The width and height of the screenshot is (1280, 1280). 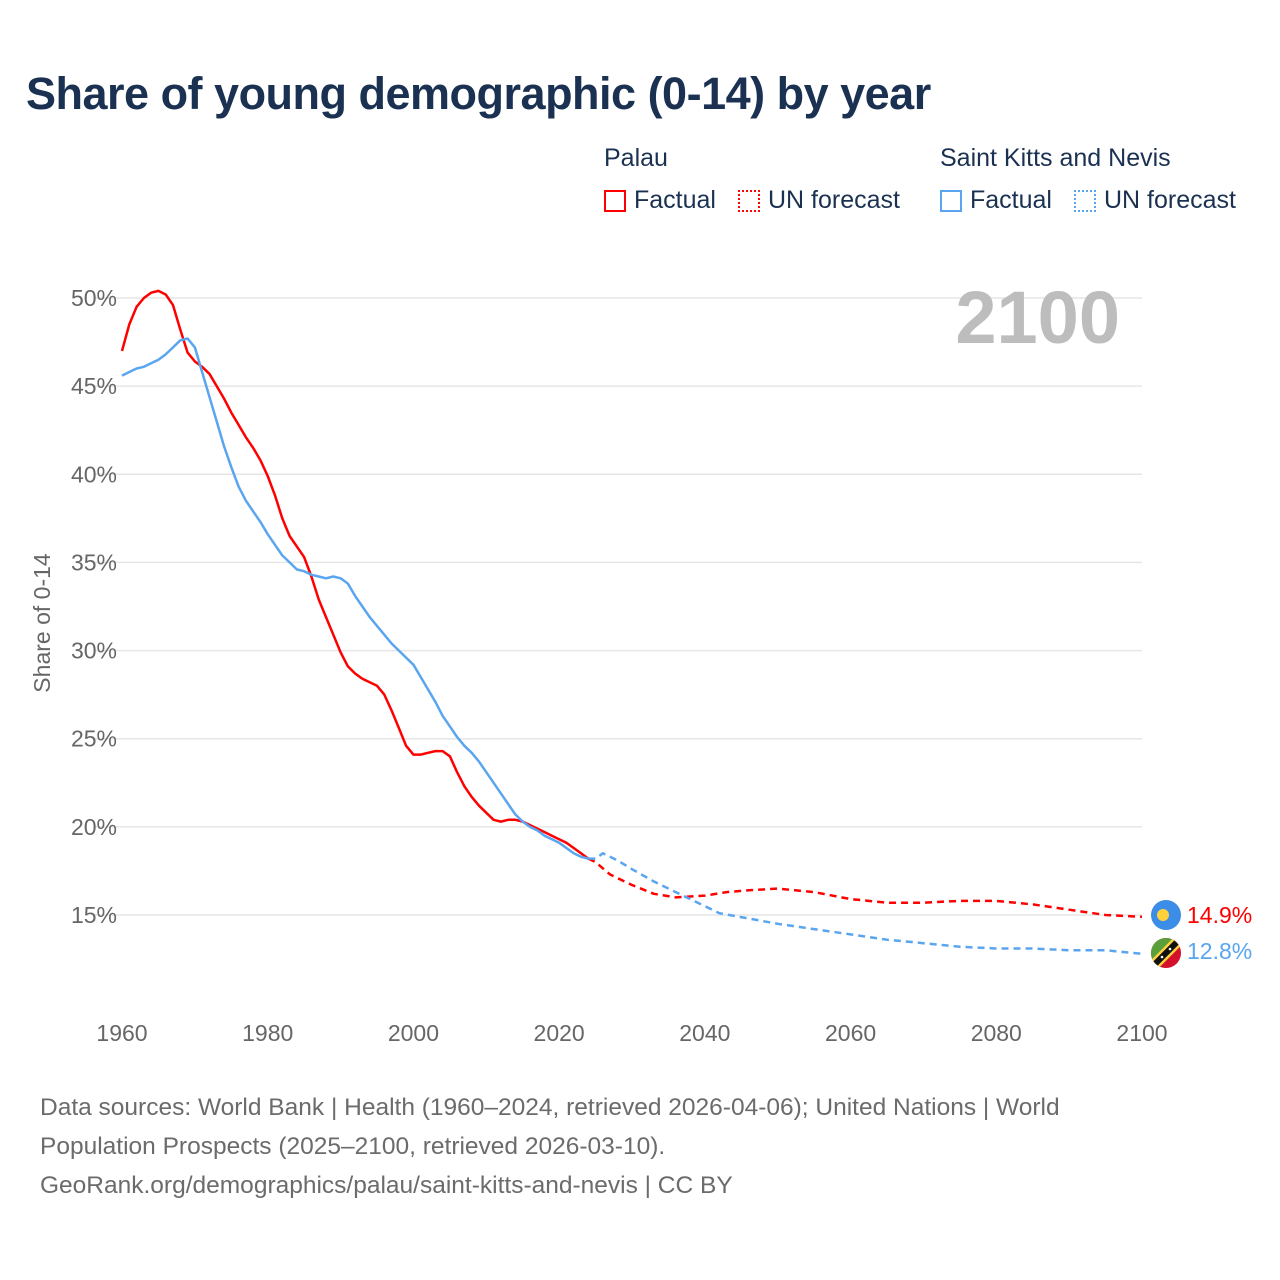 What do you see at coordinates (355, 598) in the screenshot?
I see `series-line-saint-kitts-and-nevis-factual` at bounding box center [355, 598].